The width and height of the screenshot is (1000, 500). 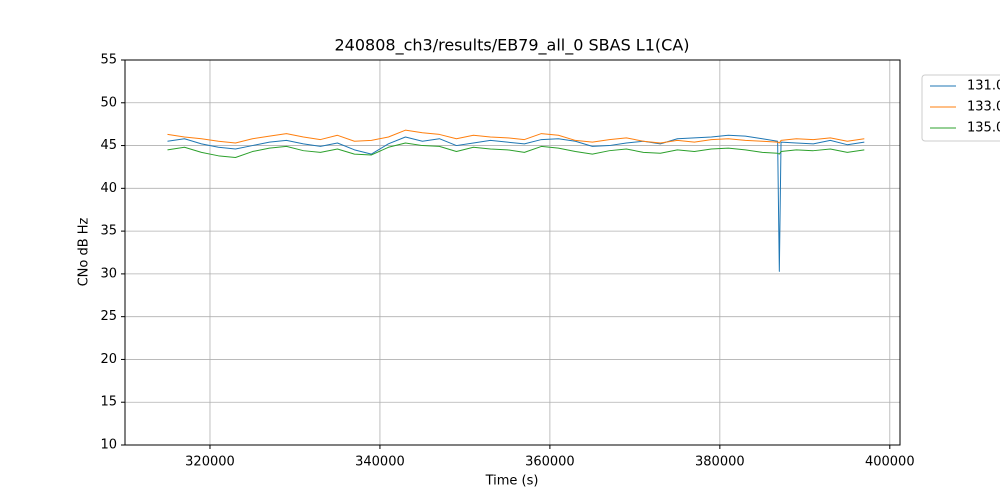 What do you see at coordinates (960, 108) in the screenshot?
I see `legend-box` at bounding box center [960, 108].